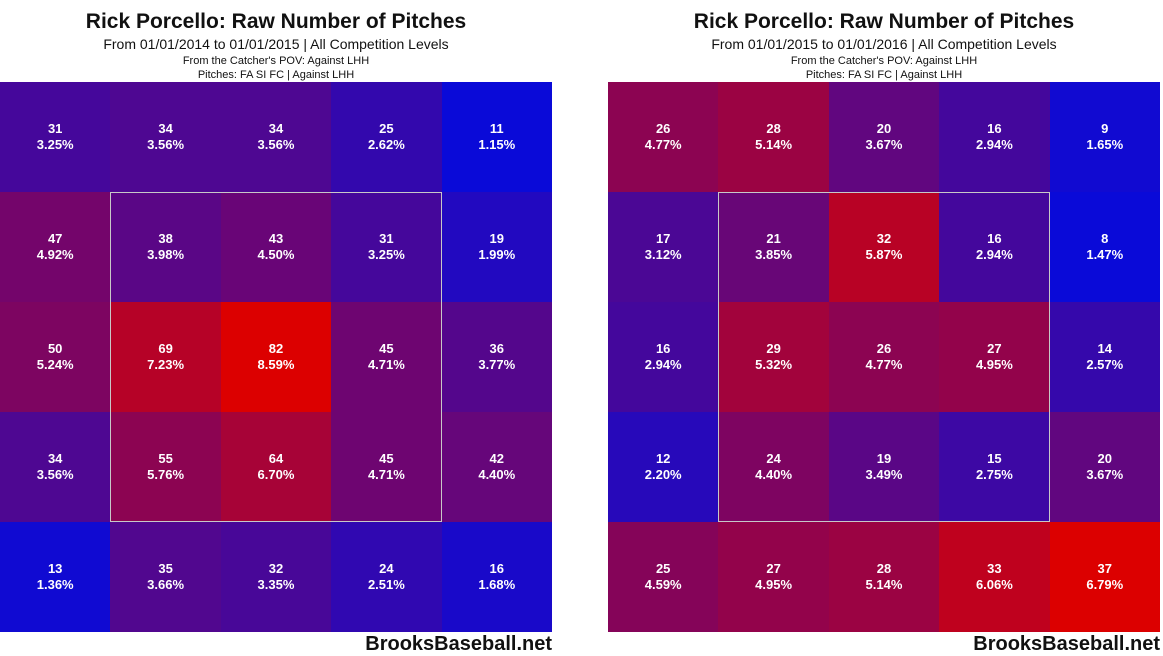 This screenshot has width=1163, height=656. I want to click on heatmap-cell: 24 4.40%, so click(773, 467).